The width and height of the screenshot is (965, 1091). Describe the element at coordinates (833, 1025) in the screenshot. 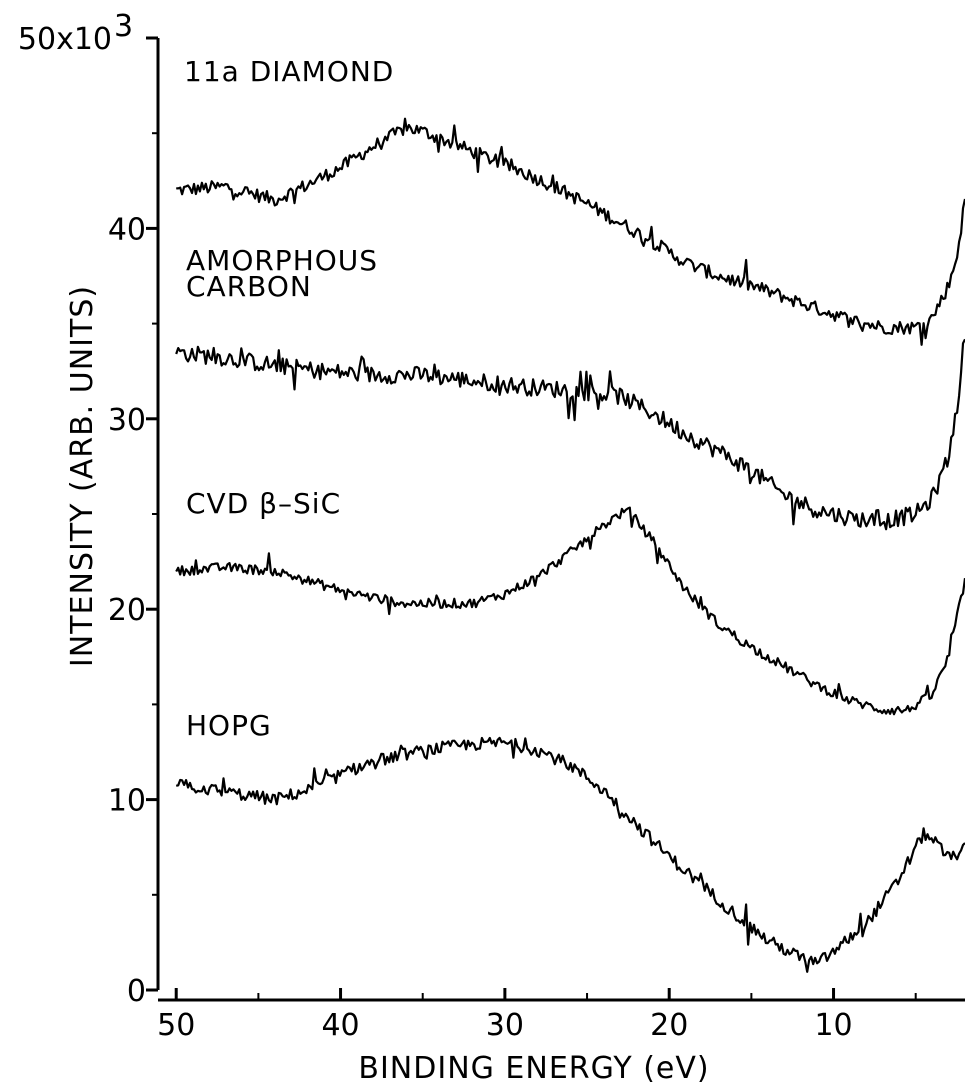

I see `x-tick-label: 10` at that location.